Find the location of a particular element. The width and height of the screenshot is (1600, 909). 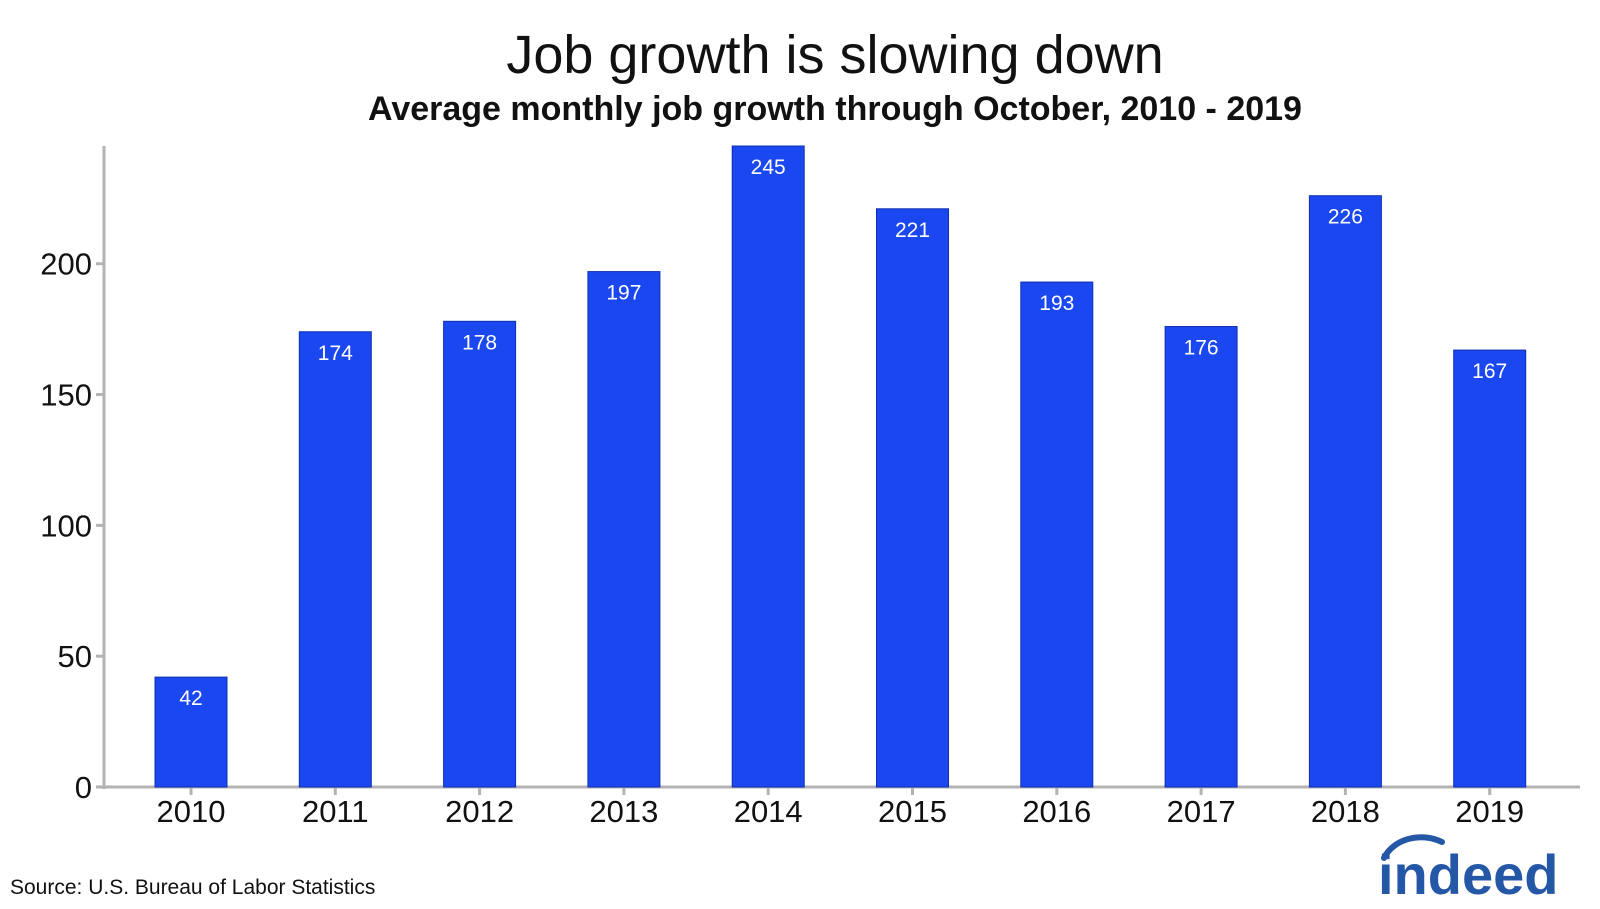

chart-title: Job growth is slowing down is located at coordinates (835, 55).